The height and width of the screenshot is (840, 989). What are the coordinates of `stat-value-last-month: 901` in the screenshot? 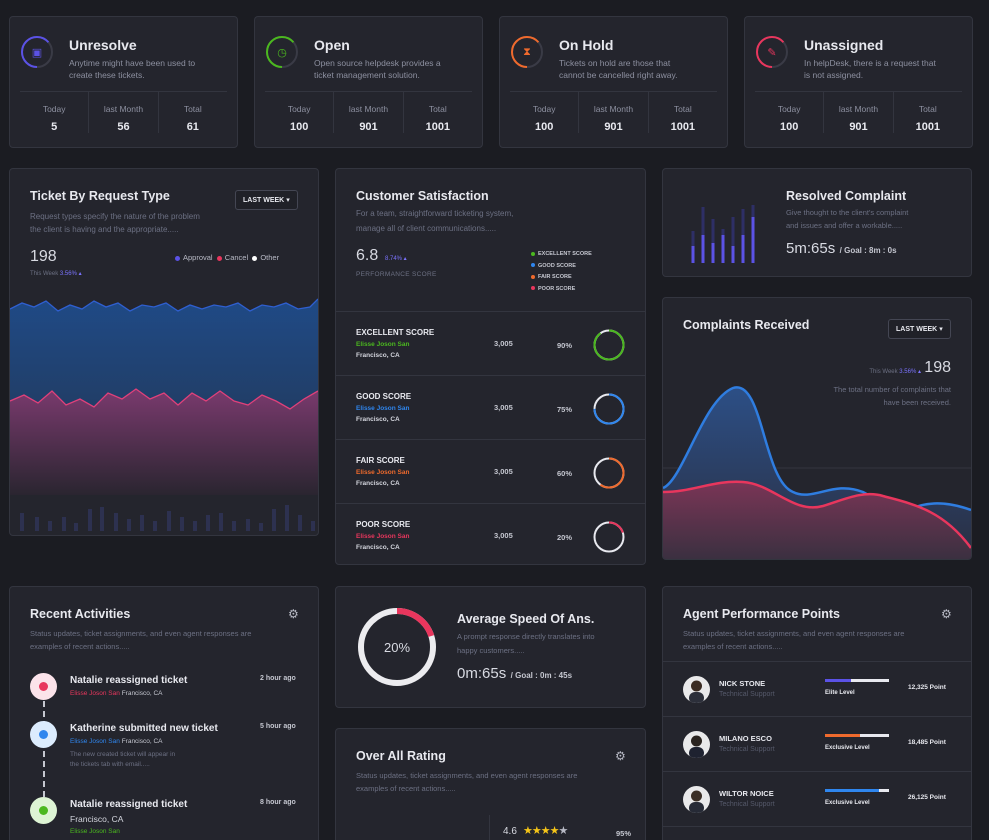 It's located at (858, 127).